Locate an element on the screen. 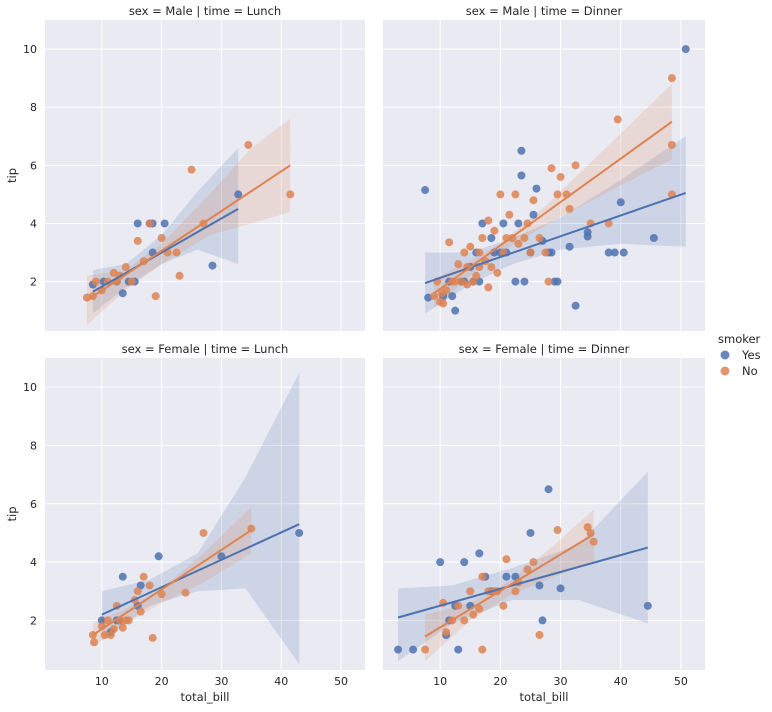 The image size is (772, 712). y-tick-label: 6 is located at coordinates (33, 165).